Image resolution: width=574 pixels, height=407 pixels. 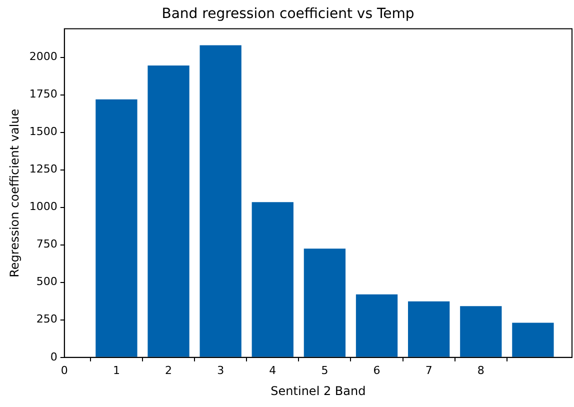 I want to click on x-tick-label: 2, so click(x=168, y=370).